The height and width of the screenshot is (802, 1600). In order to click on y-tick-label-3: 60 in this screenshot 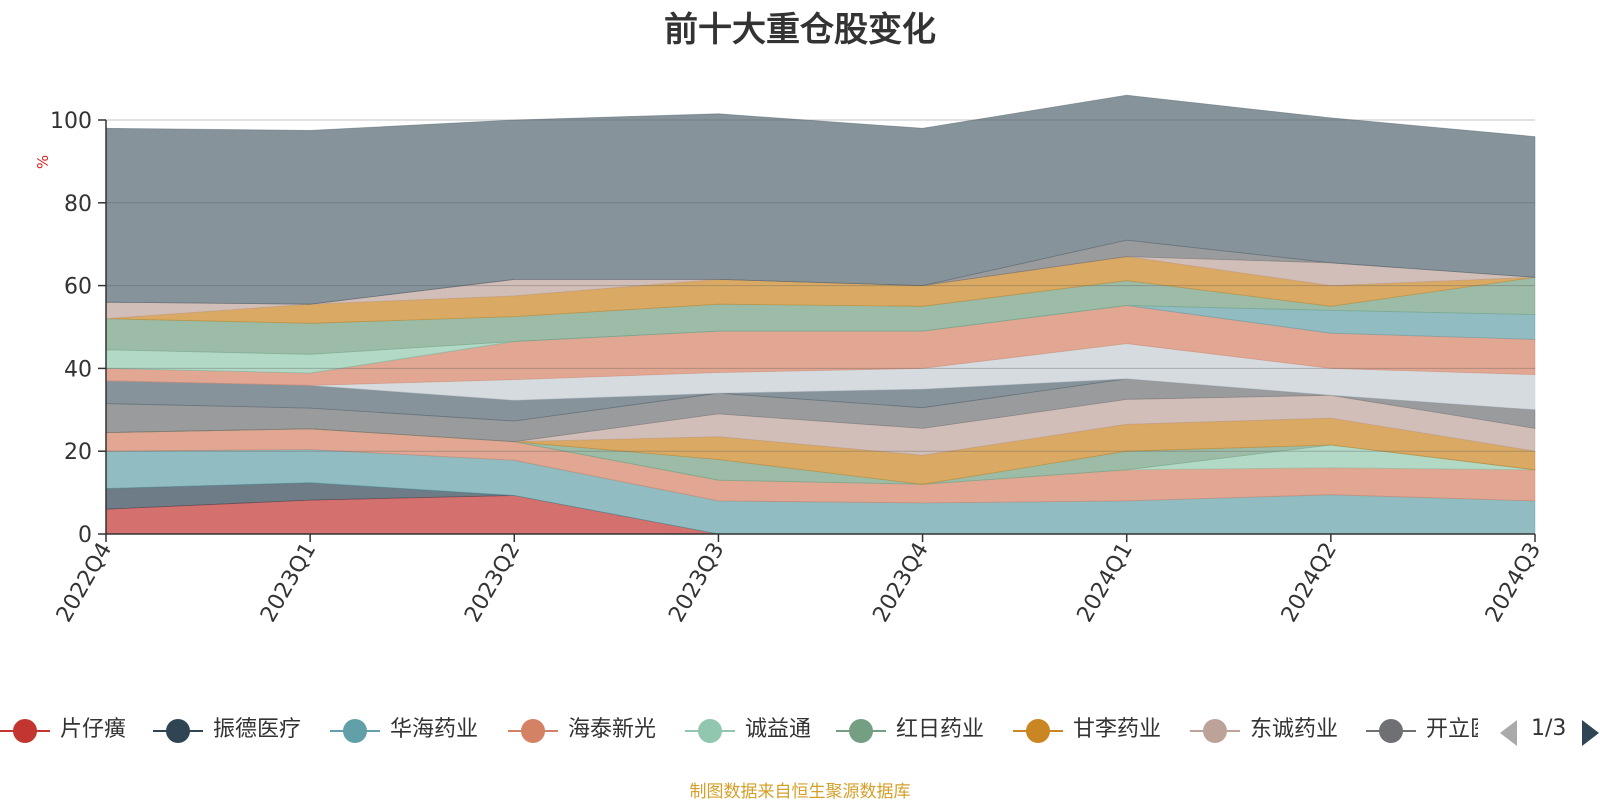, I will do `click(78, 287)`.